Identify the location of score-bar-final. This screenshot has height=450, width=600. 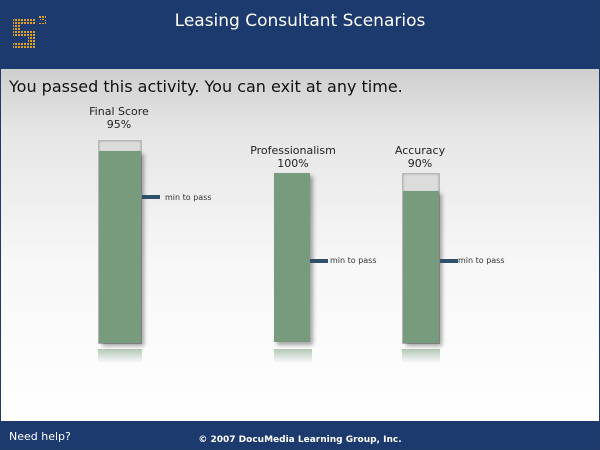
(120, 242).